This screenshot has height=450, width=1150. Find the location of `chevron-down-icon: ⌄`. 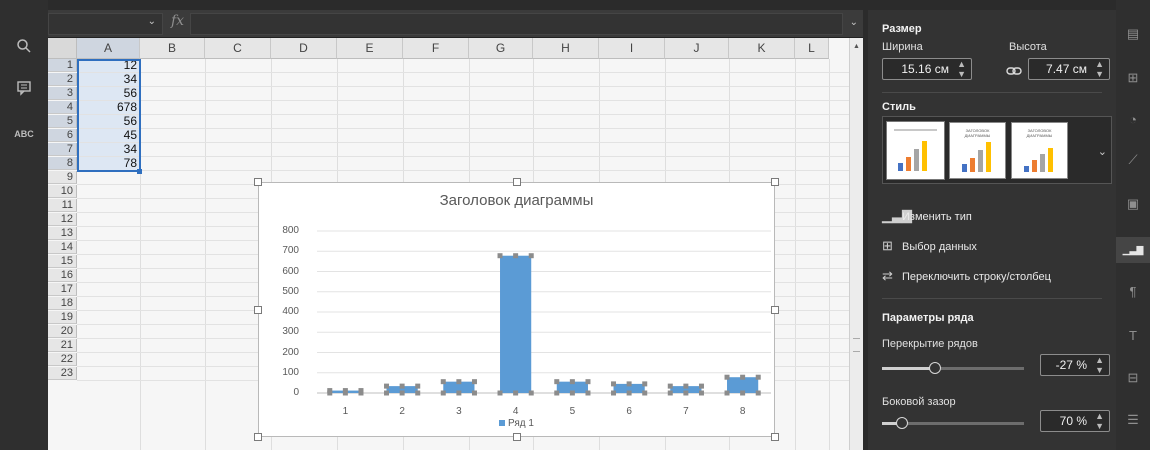

chevron-down-icon: ⌄ is located at coordinates (1102, 152).